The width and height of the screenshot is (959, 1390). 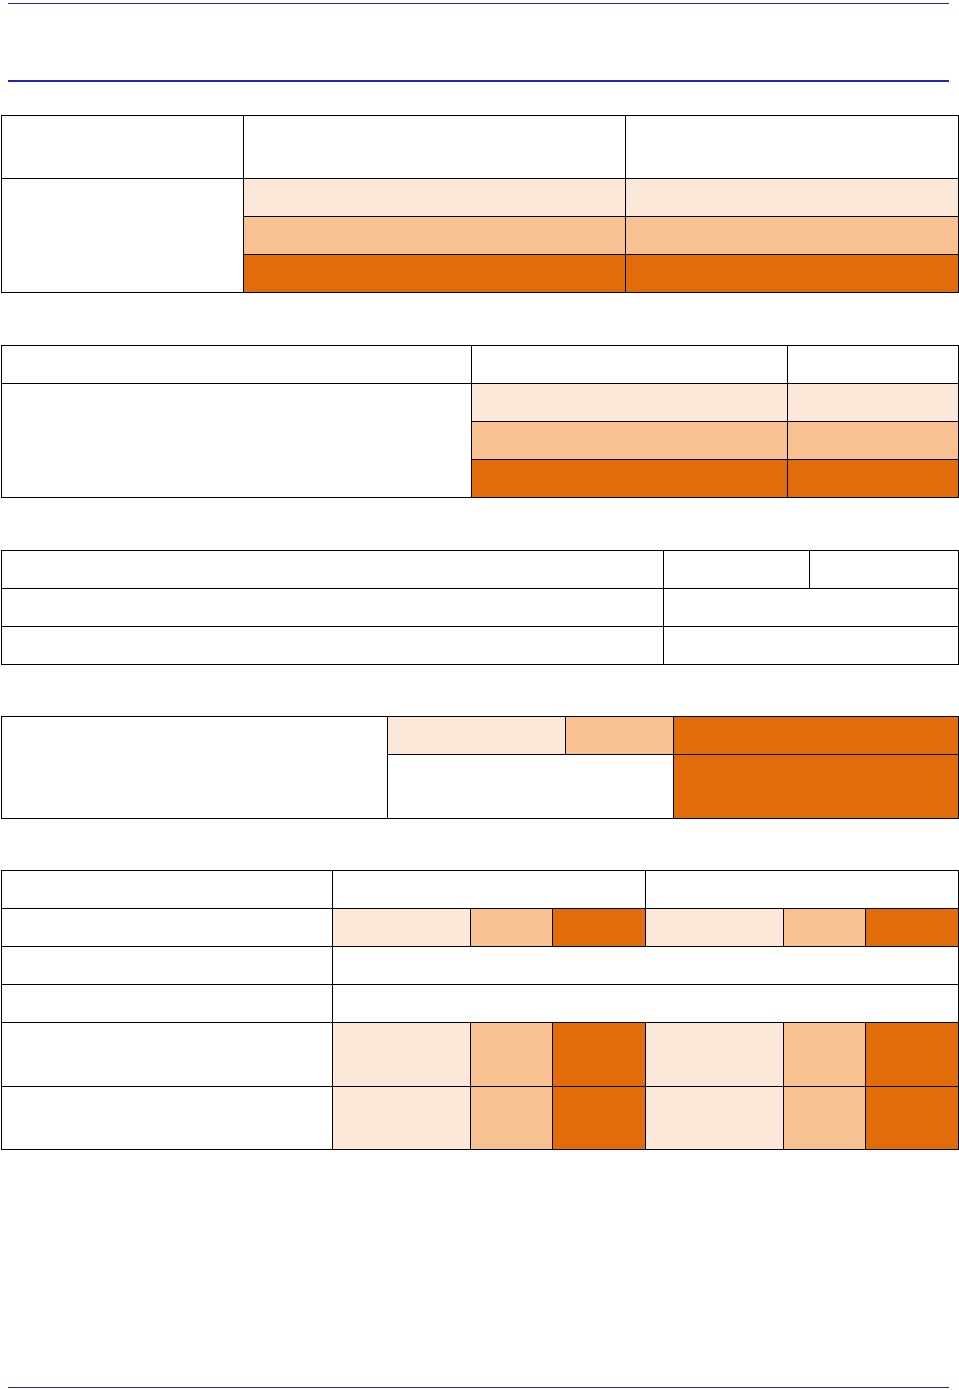 What do you see at coordinates (478, 1387) in the screenshot?
I see `footer-rule` at bounding box center [478, 1387].